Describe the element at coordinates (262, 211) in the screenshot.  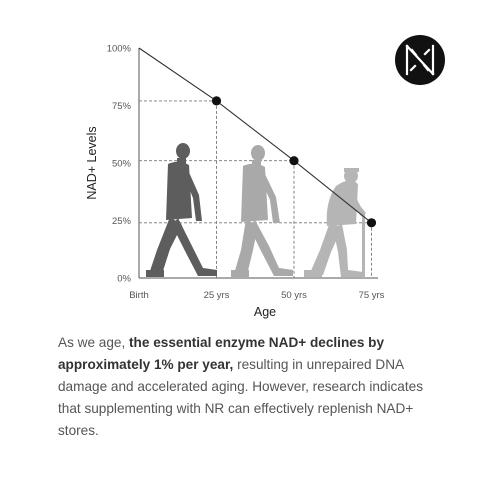
I see `walking-middle-aged-silhouette` at that location.